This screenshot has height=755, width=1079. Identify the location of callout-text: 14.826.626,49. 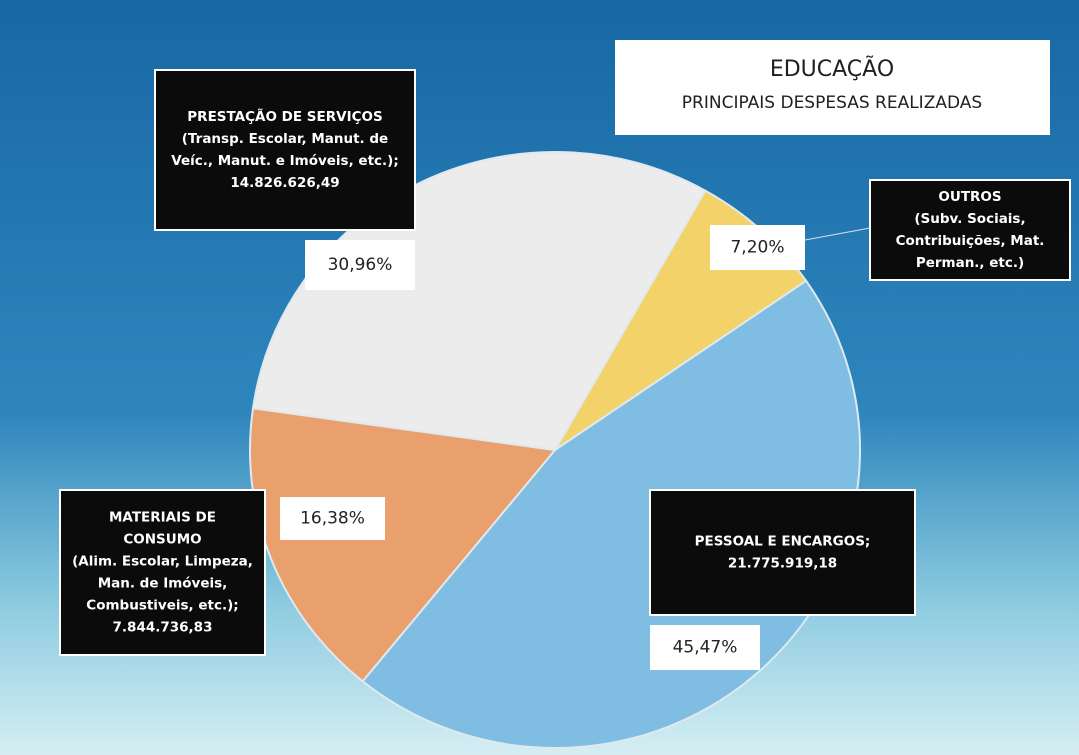
(284, 183).